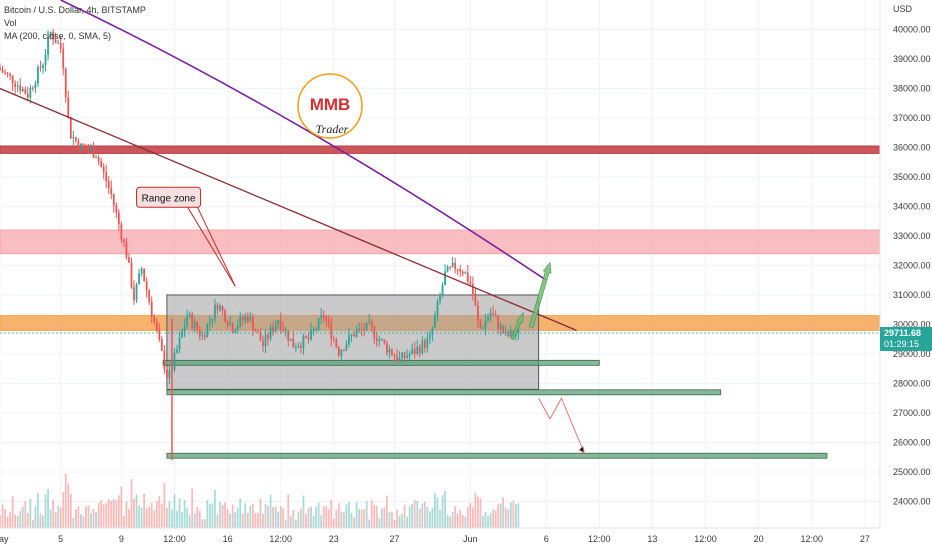 The image size is (932, 550). Describe the element at coordinates (912, 236) in the screenshot. I see `y-tick-label: 33000.00` at that location.